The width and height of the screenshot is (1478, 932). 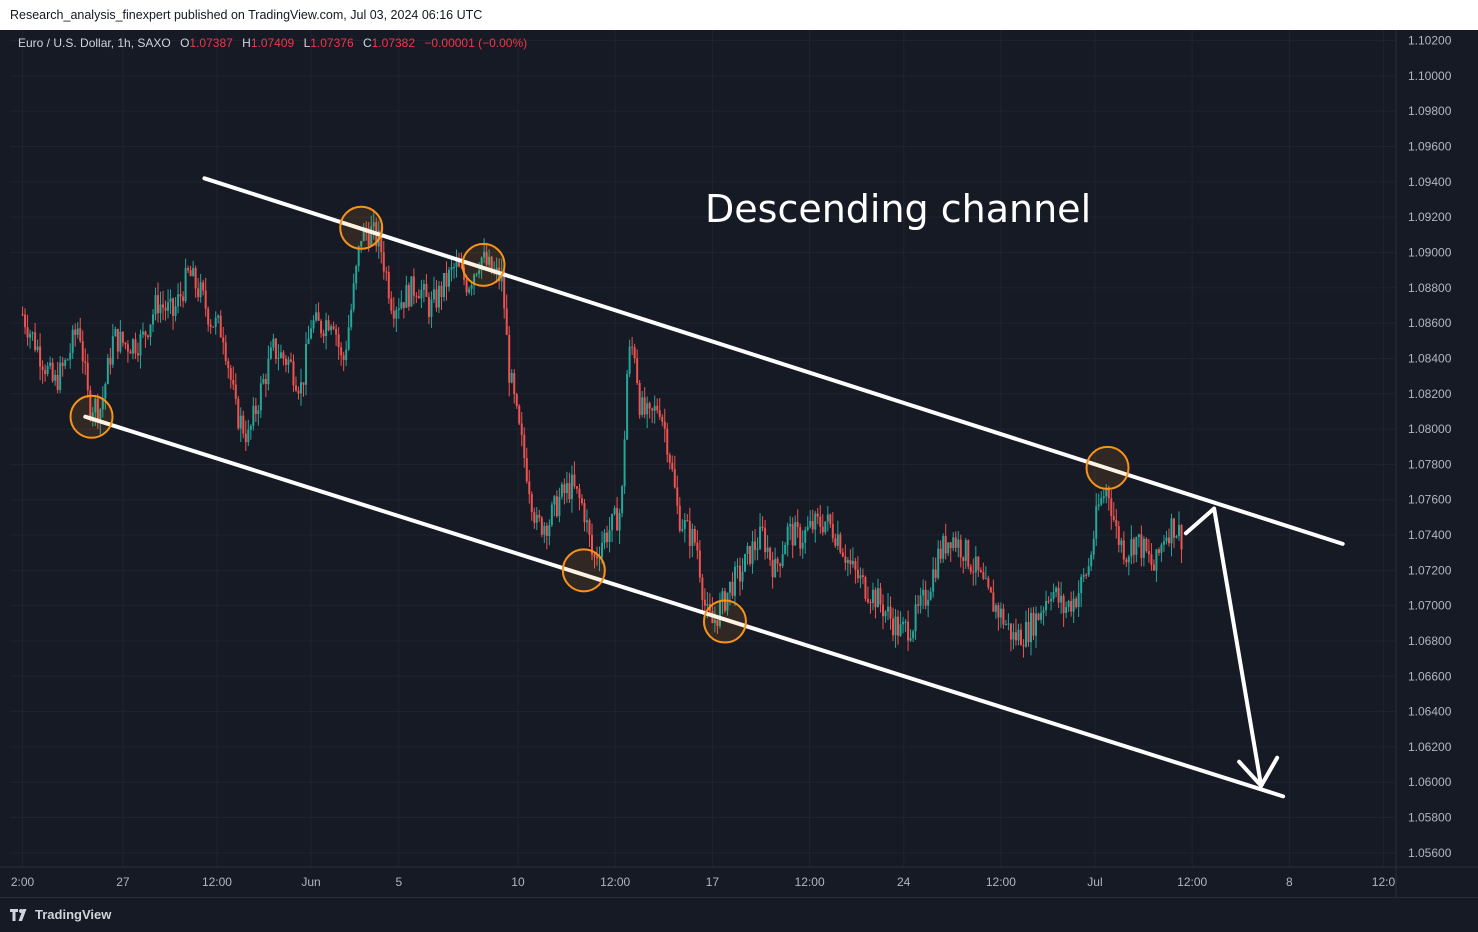 What do you see at coordinates (185, 43) in the screenshot?
I see `open-label: O` at bounding box center [185, 43].